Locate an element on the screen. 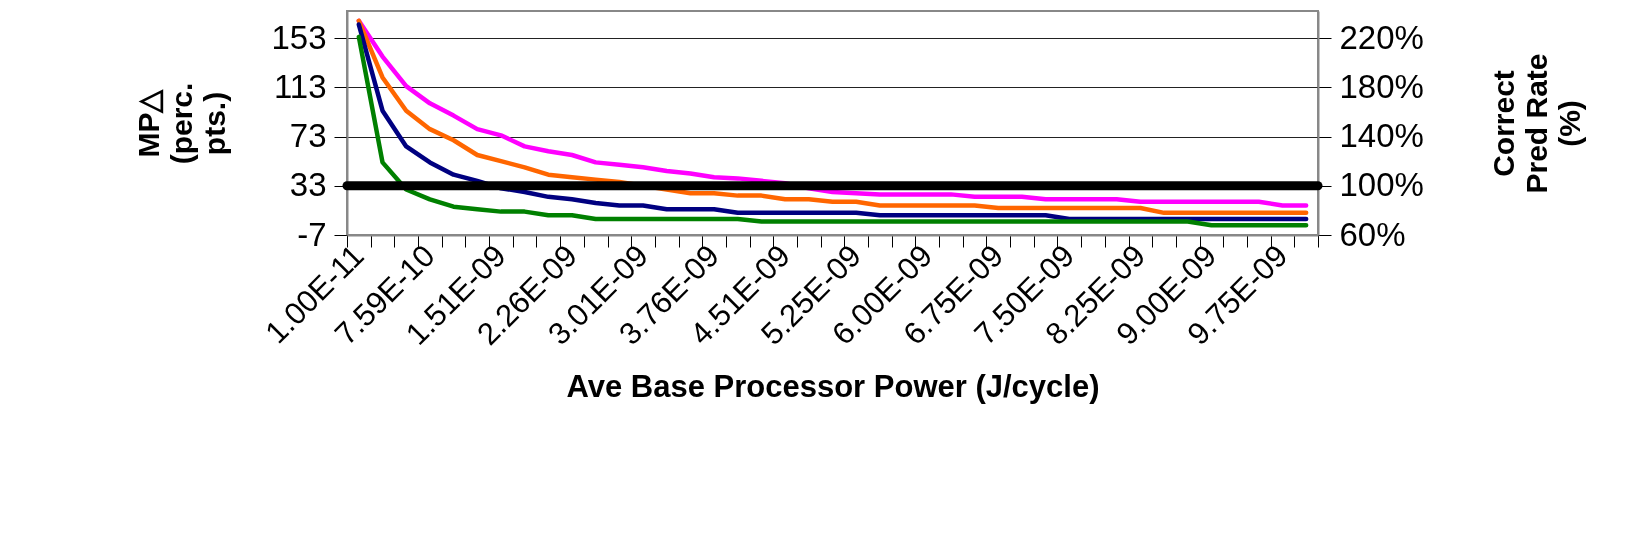 The width and height of the screenshot is (1644, 554). y2-tick-label: 140% is located at coordinates (1381, 136).